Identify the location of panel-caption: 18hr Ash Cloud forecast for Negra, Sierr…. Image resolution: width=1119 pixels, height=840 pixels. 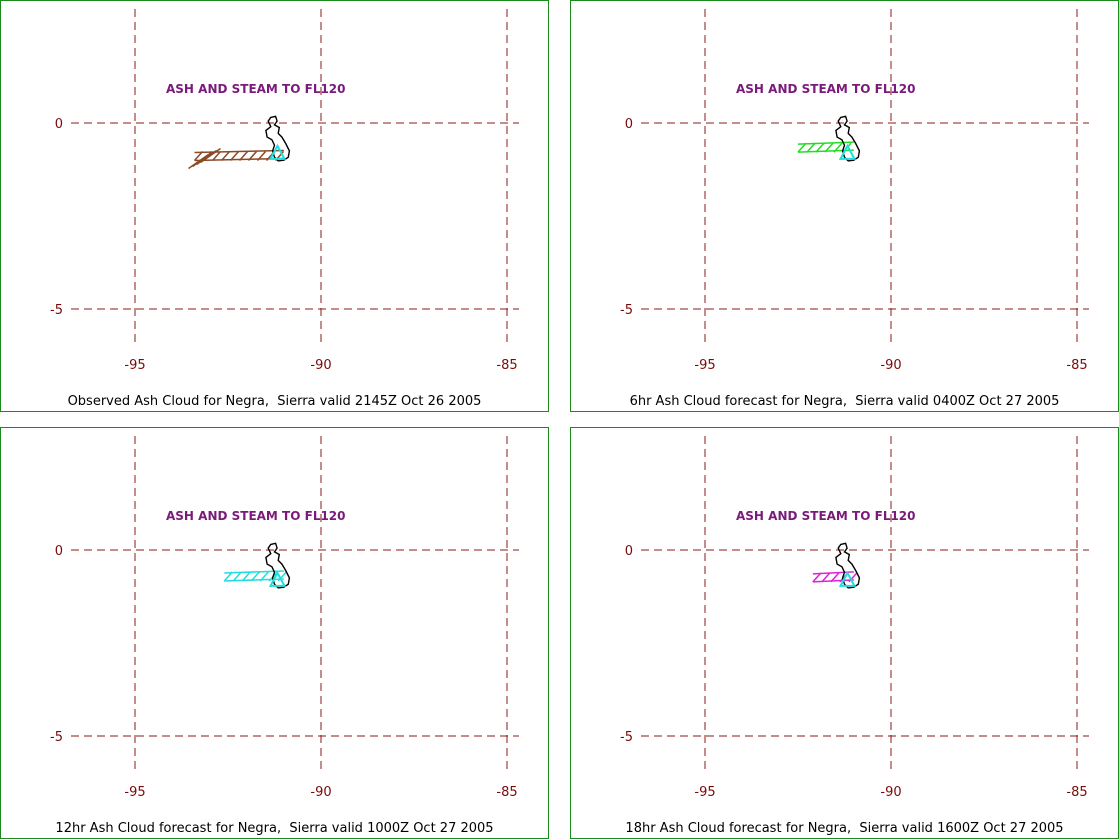
(844, 828).